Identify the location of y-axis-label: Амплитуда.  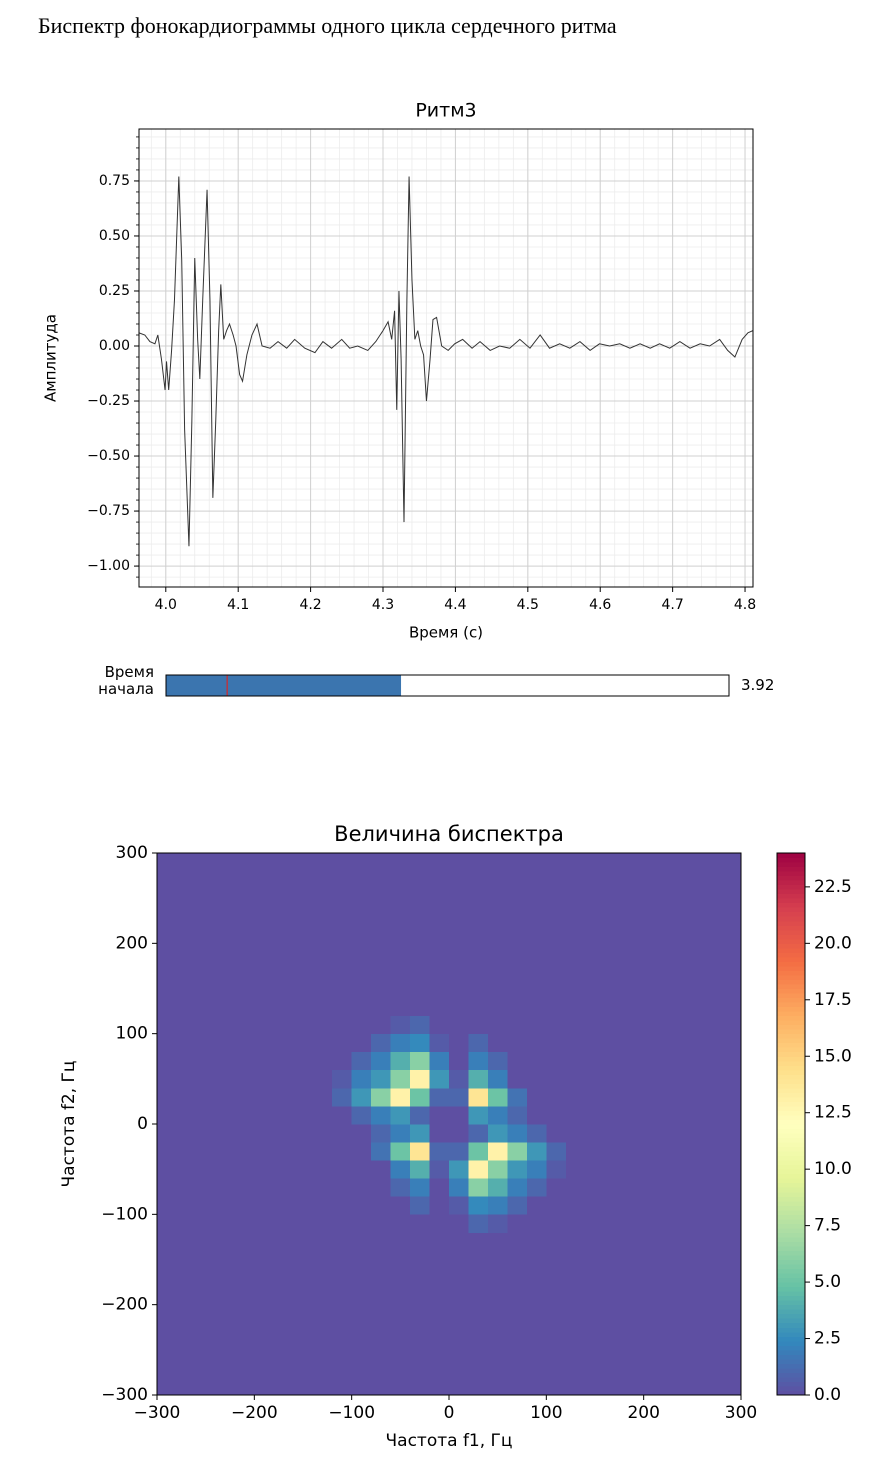
(51, 358).